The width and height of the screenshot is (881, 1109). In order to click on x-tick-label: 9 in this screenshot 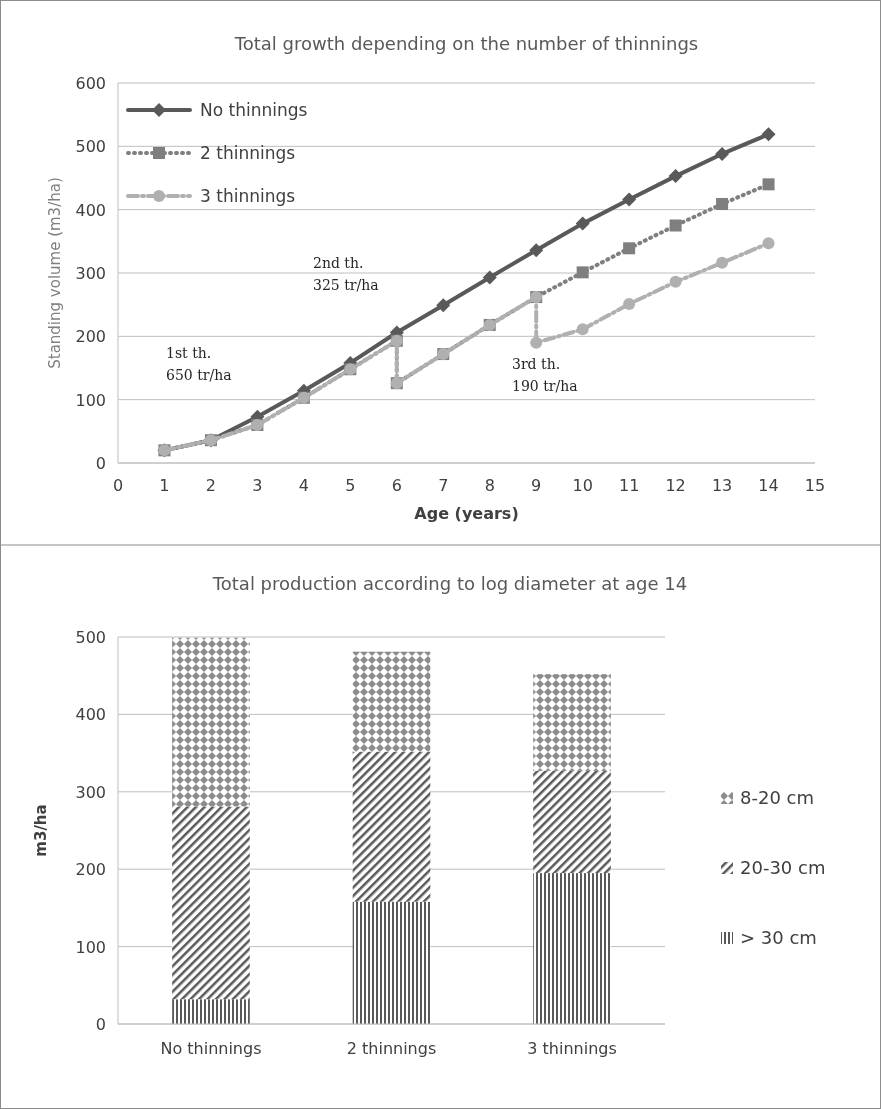, I will do `click(536, 485)`.